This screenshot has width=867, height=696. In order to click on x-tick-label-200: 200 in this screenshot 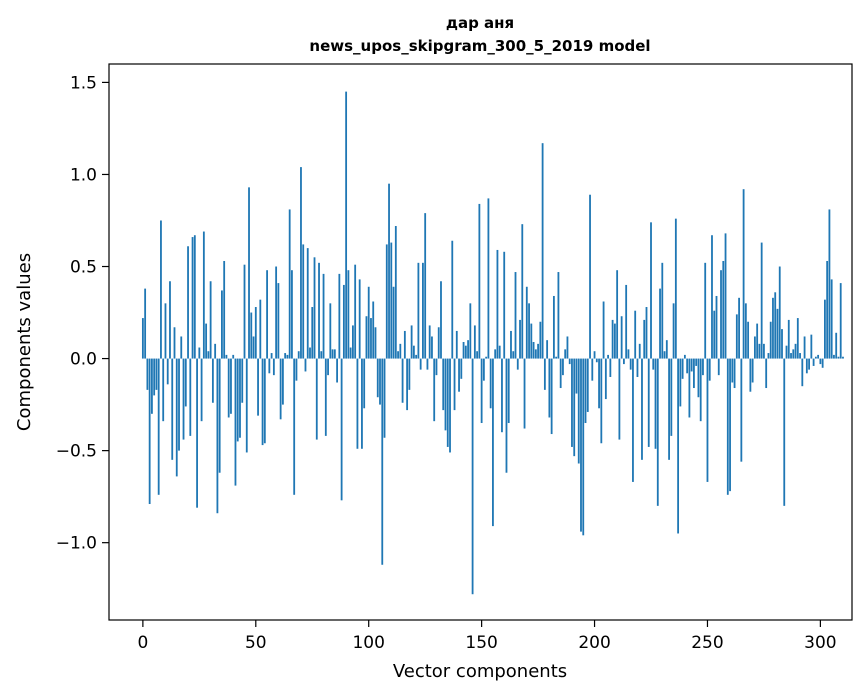, I will do `click(594, 643)`.